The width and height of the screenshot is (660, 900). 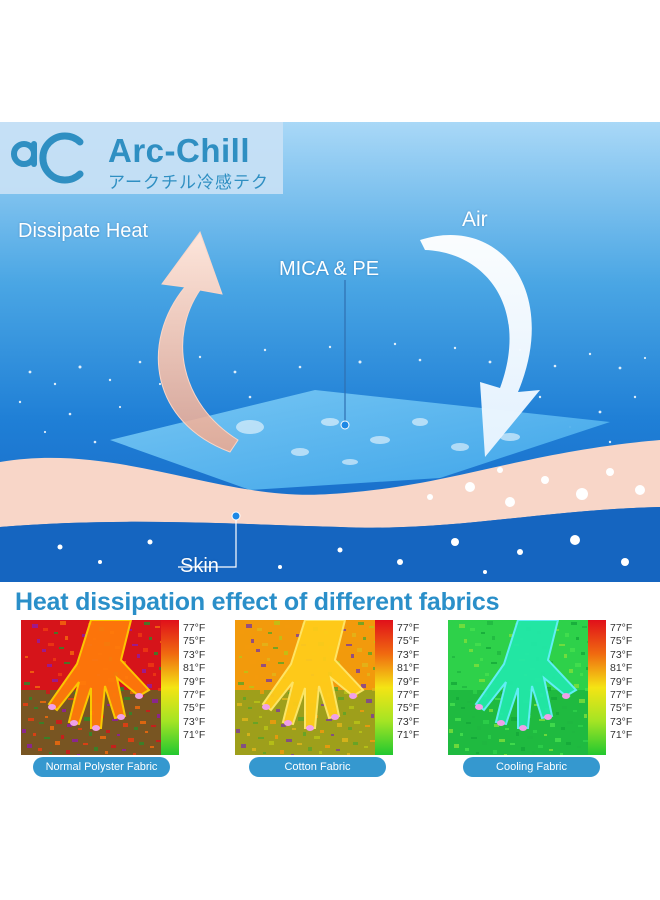 I want to click on fabric-droplets, so click(x=378, y=441).